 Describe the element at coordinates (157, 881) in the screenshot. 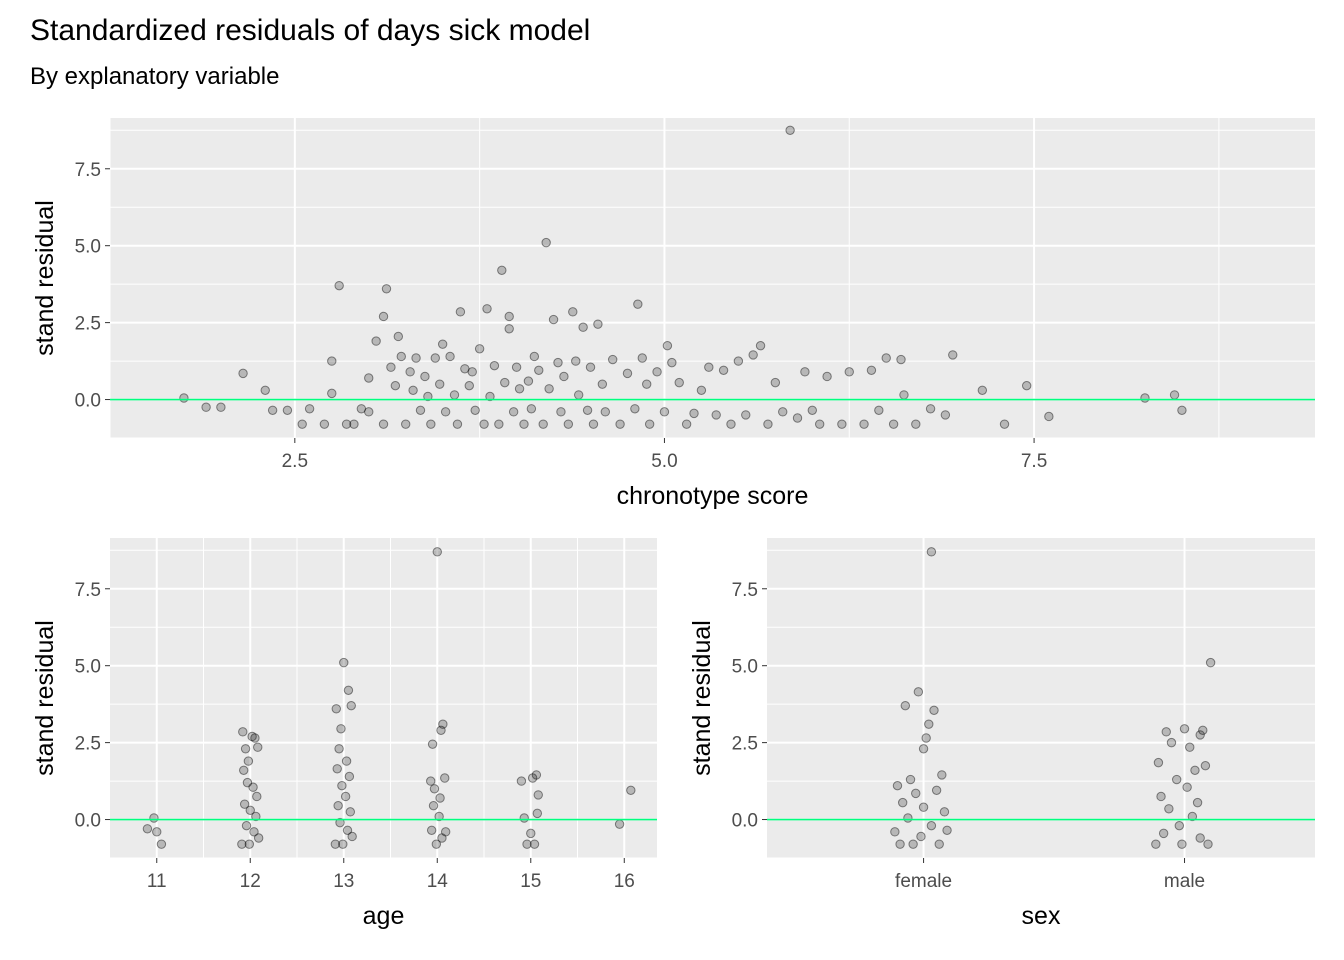

I see `x-tick-label: 11` at that location.